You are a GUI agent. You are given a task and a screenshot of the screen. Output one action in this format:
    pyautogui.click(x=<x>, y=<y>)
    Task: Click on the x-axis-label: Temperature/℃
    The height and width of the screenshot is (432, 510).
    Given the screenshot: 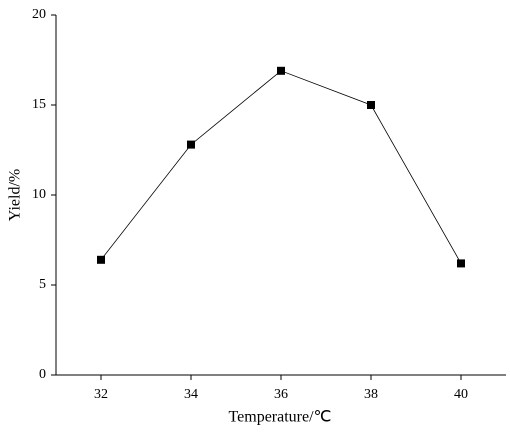 What is the action you would take?
    pyautogui.click(x=279, y=417)
    